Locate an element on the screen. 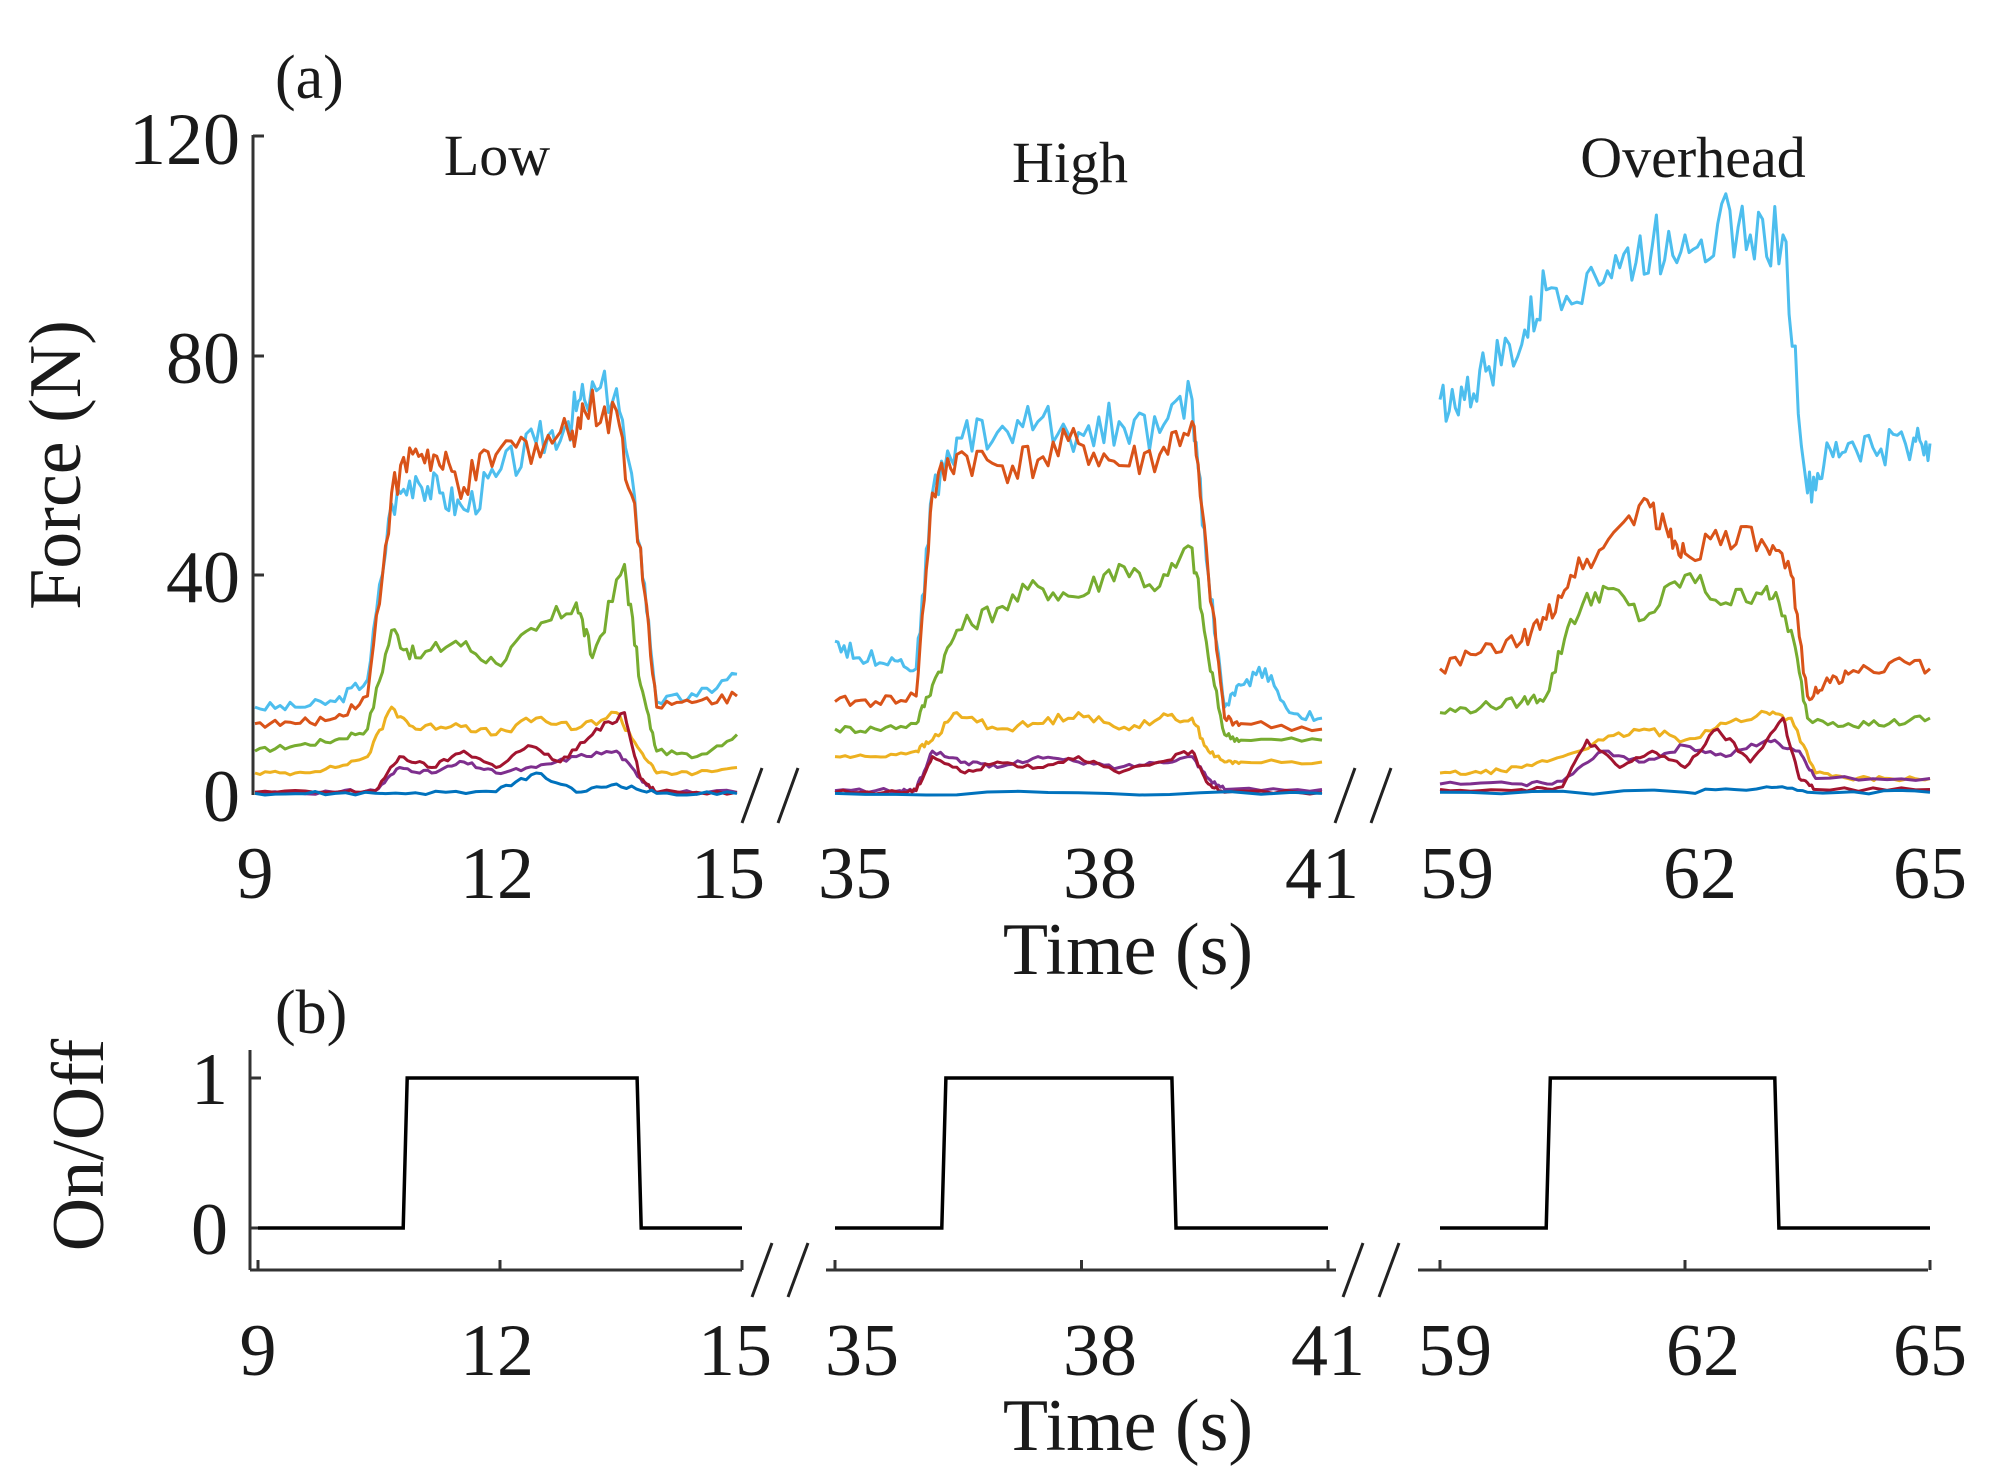 The image size is (2001, 1484). panel-a-title-overhead: Overhead is located at coordinates (1692, 157).